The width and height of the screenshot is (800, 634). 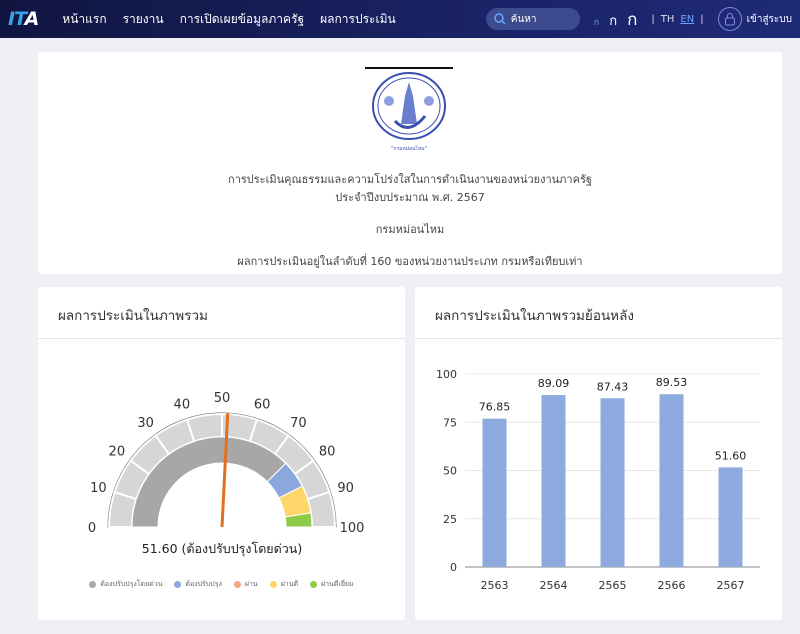 What do you see at coordinates (221, 313) in the screenshot?
I see `gauge-card-title: ผลการประเมินในภาพรวม` at bounding box center [221, 313].